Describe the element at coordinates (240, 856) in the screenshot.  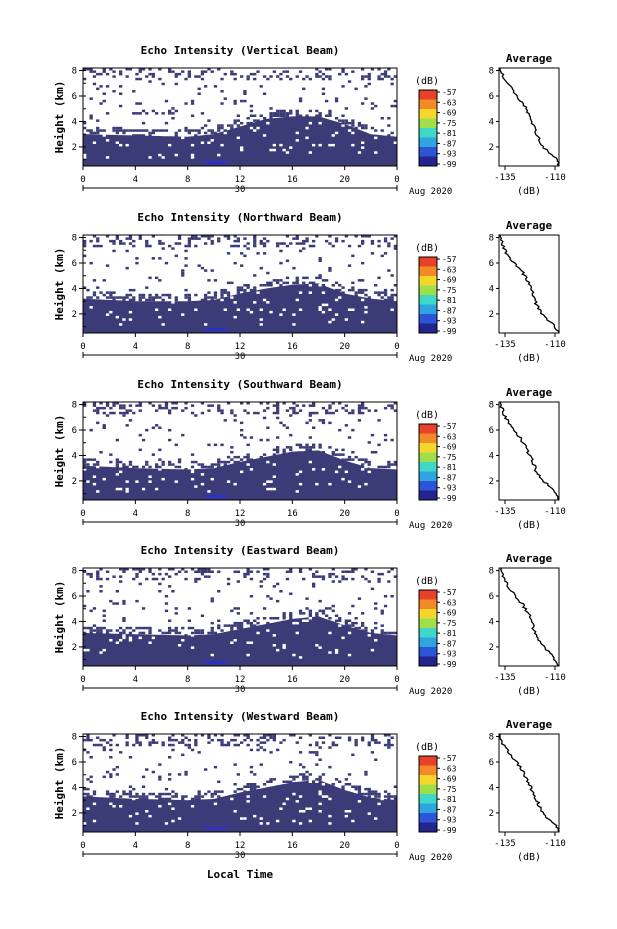
I see `date-label: 30` at that location.